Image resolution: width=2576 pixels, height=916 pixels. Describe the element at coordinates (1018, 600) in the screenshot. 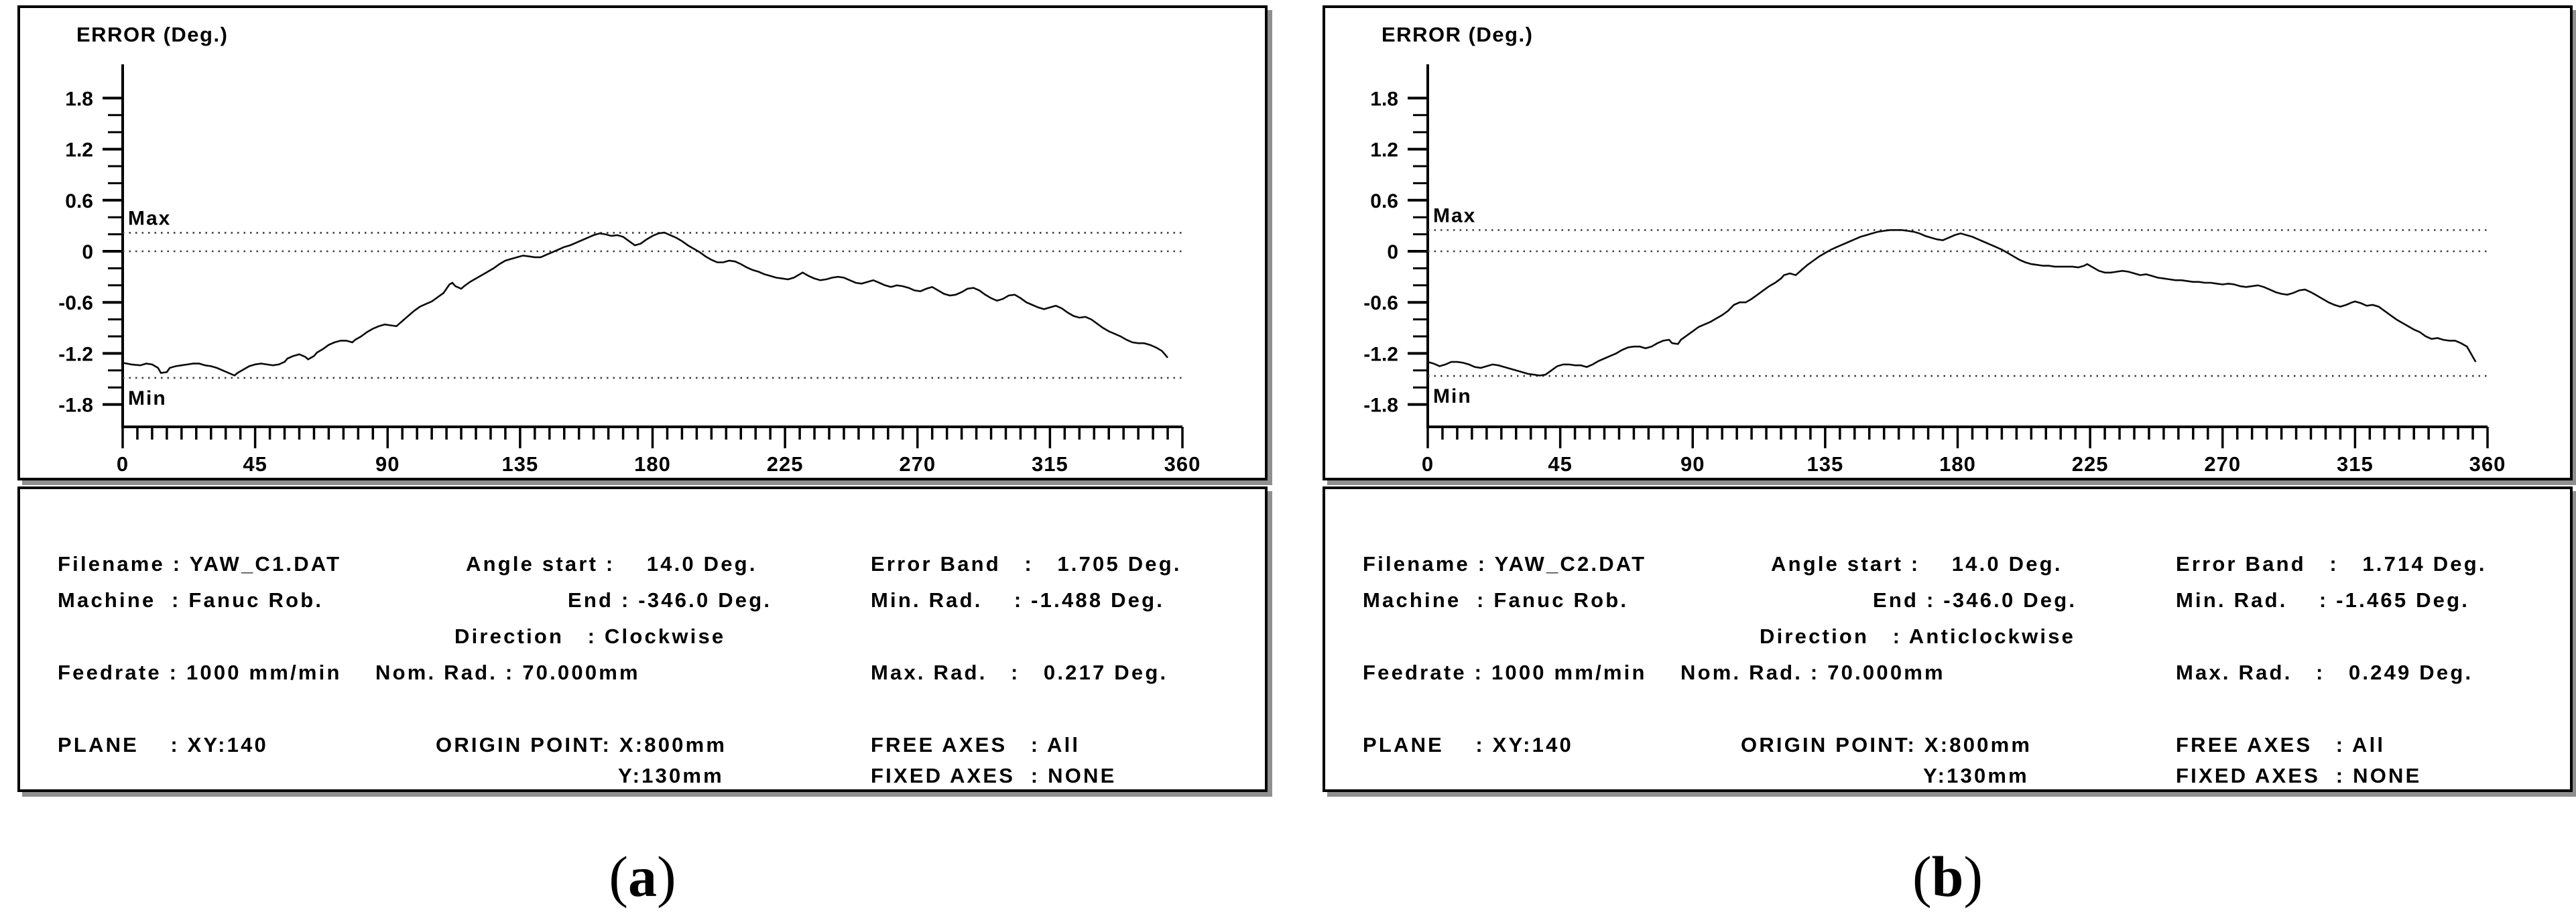

I see `min-rad-line: Min. Rad. : -1.488 Deg.` at that location.